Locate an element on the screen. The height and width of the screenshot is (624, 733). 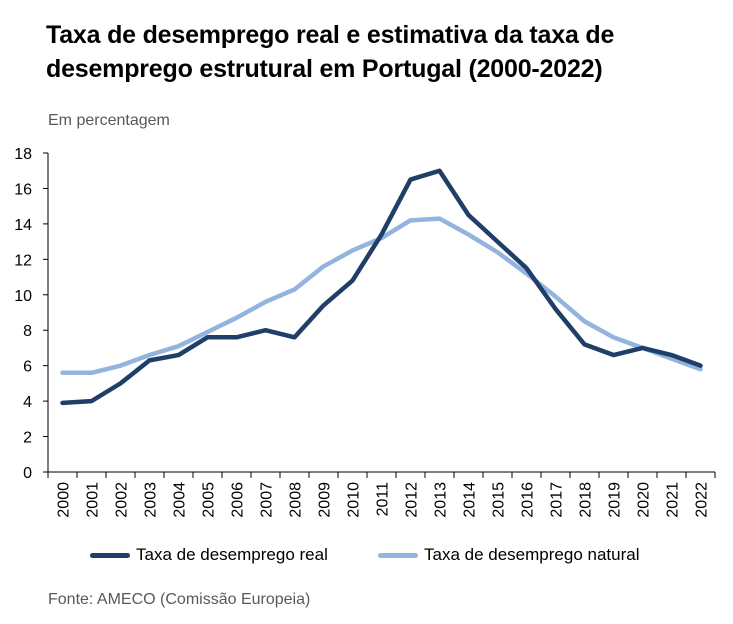
x-tick-label: 2021 is located at coordinates (673, 500).